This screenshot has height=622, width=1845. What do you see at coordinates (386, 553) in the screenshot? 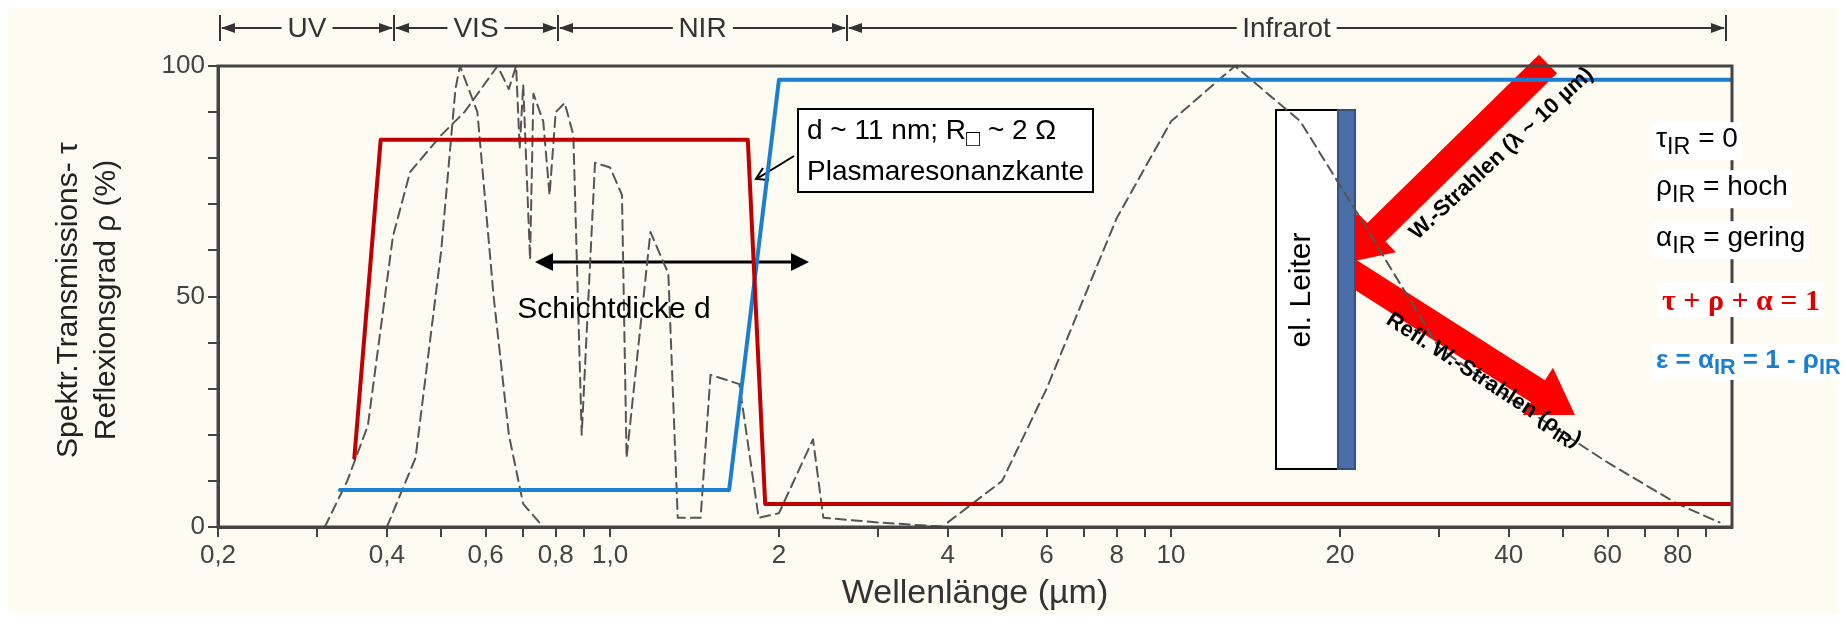
I see `x-tick-label: 0,4` at bounding box center [386, 553].